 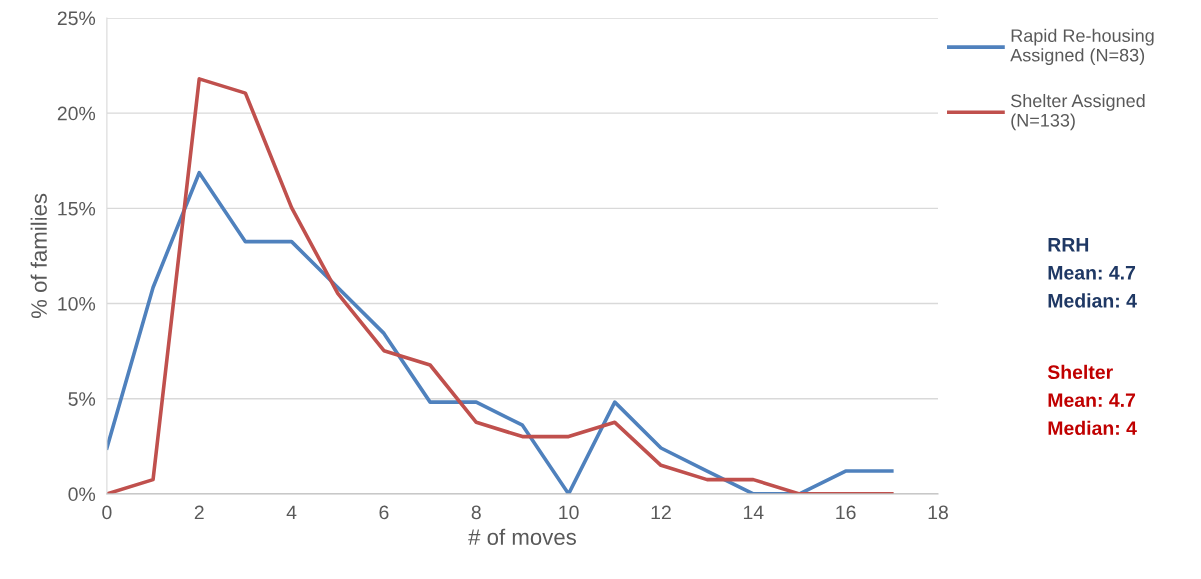 What do you see at coordinates (199, 512) in the screenshot?
I see `x-tick-label: 2` at bounding box center [199, 512].